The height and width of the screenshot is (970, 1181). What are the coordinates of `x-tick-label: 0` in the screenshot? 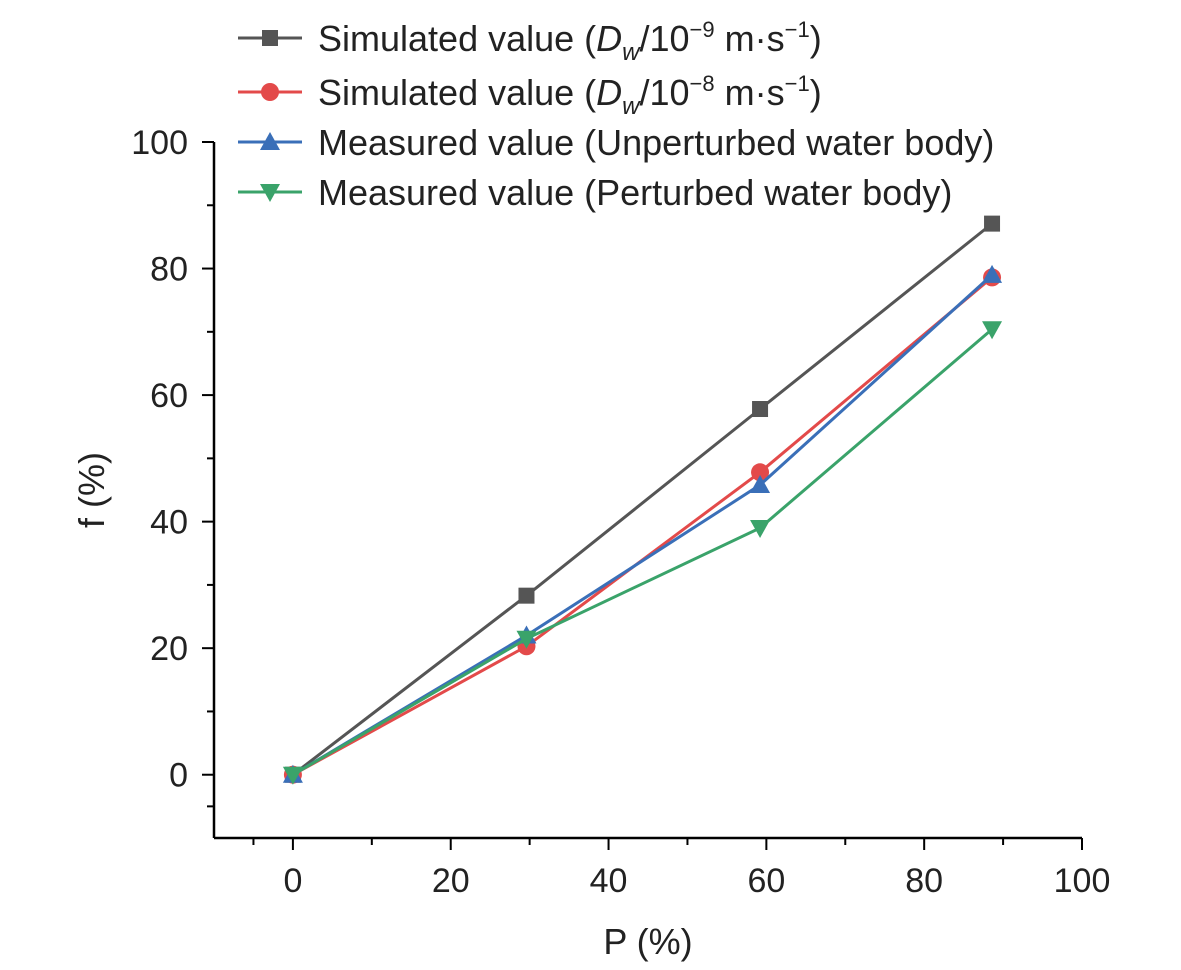 It's located at (292, 881).